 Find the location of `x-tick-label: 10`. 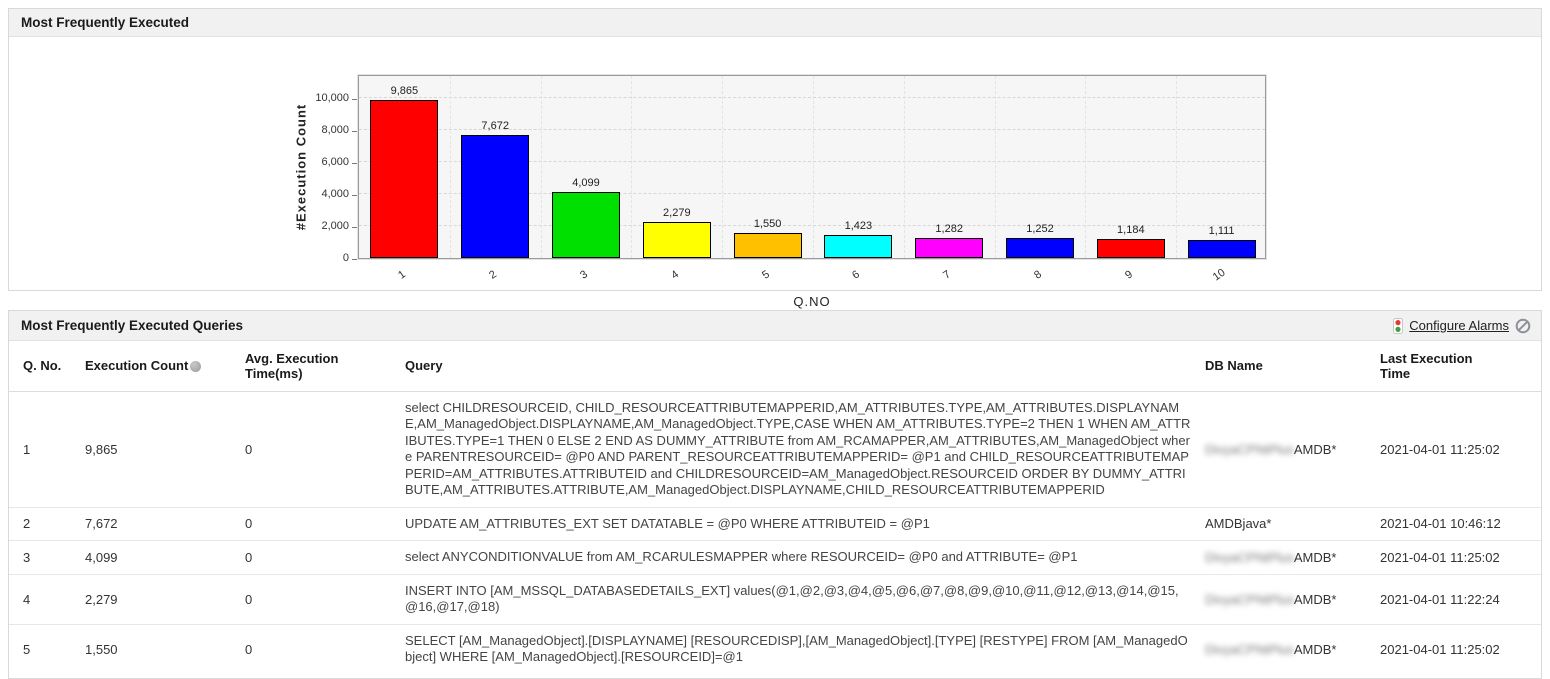

x-tick-label: 10 is located at coordinates (1219, 275).